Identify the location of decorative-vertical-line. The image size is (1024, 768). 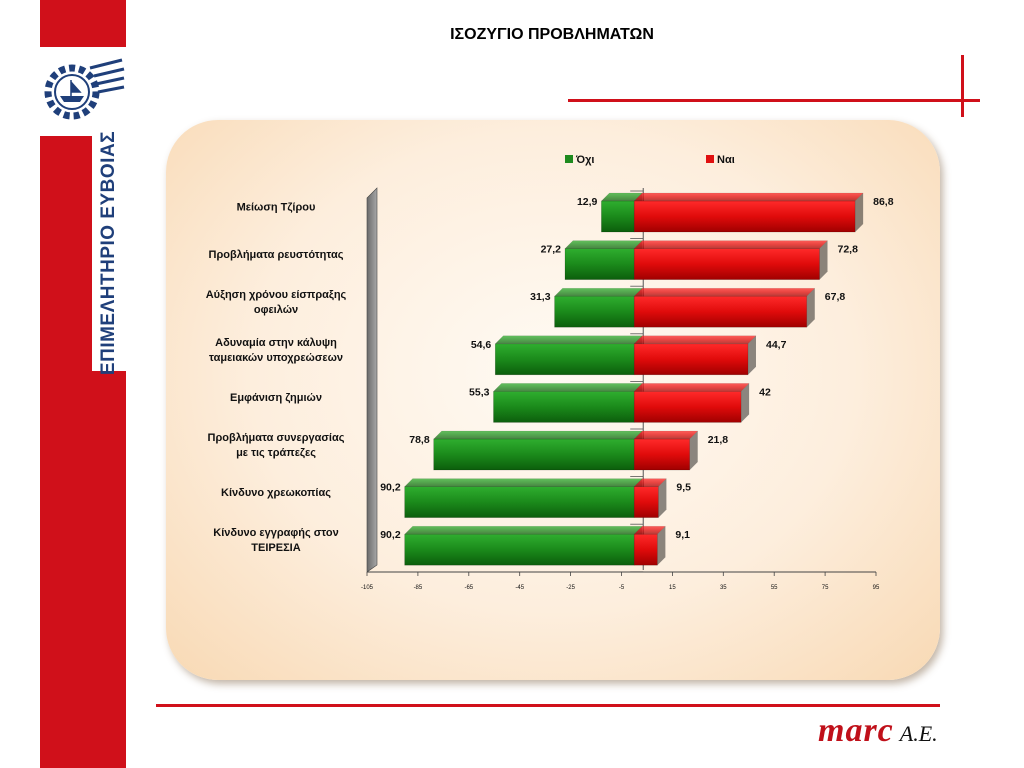
(962, 86).